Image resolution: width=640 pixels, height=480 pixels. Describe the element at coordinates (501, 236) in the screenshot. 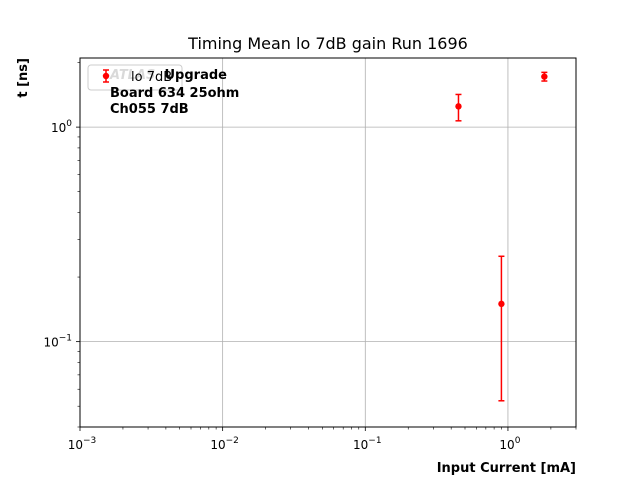

I see `data-marks` at that location.